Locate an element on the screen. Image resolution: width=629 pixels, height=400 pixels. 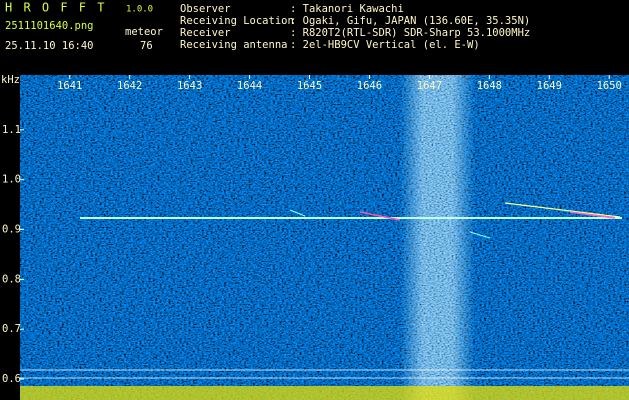
app-version: 1.0.0 is located at coordinates (139, 10).